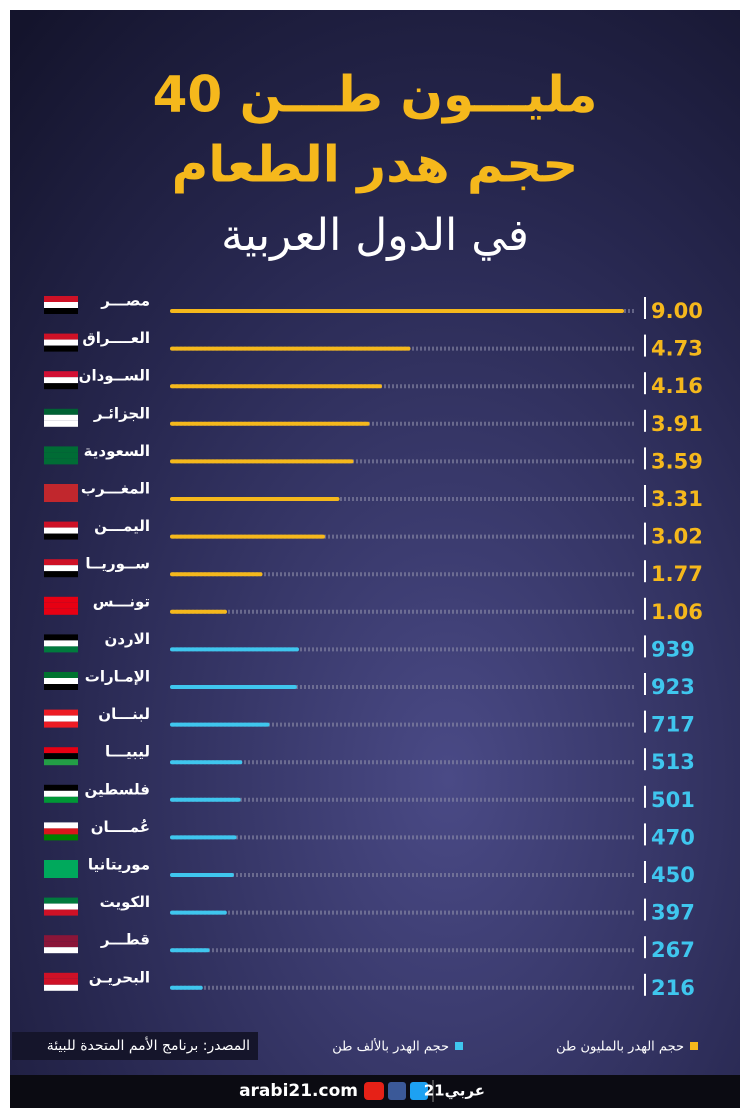 The image size is (750, 1118). What do you see at coordinates (673, 800) in the screenshot?
I see `value-label: 501` at bounding box center [673, 800].